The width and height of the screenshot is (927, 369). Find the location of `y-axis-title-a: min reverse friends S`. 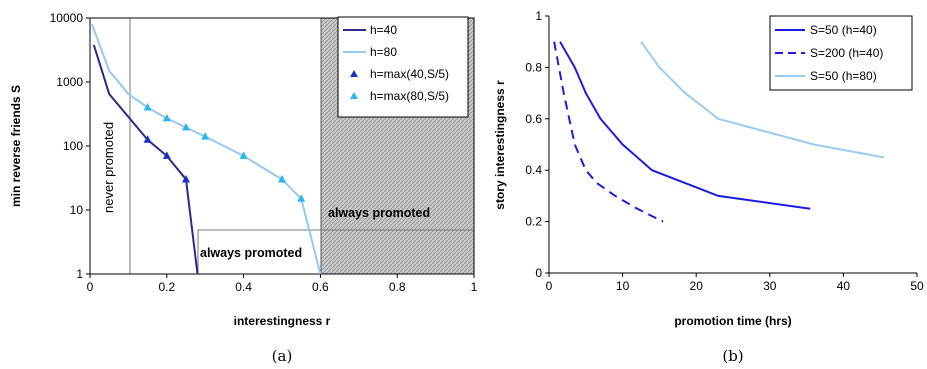

y-axis-title-a: min reverse friends S is located at coordinates (16, 146).